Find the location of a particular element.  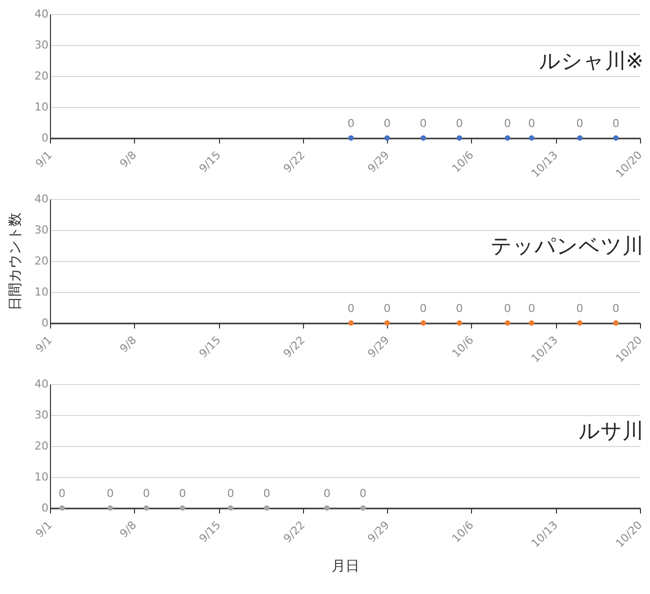

x-axis-title: 月日 is located at coordinates (346, 566).